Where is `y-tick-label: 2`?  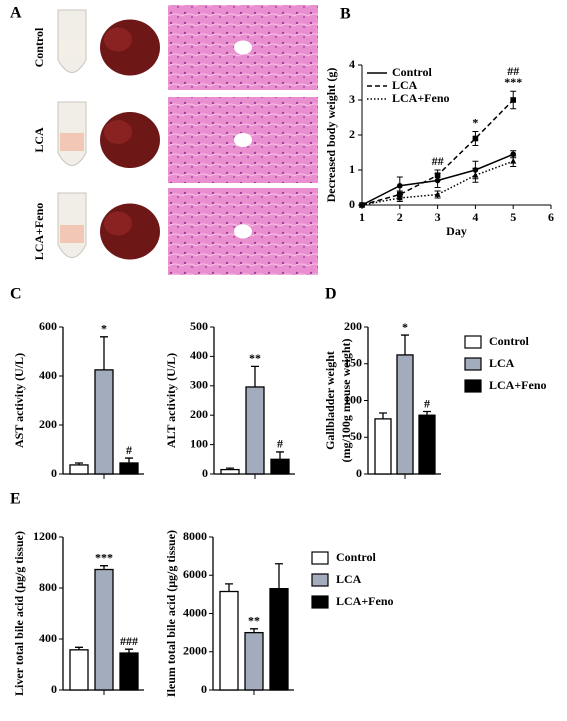 y-tick-label: 2 is located at coordinates (352, 134).